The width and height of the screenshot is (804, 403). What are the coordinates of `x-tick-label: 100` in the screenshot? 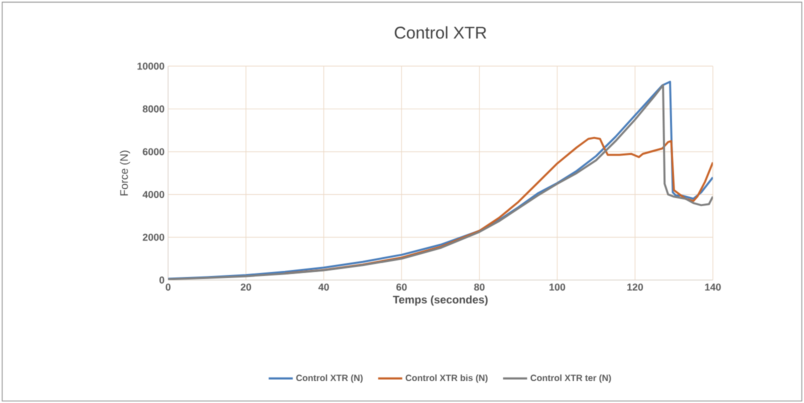 It's located at (558, 287).